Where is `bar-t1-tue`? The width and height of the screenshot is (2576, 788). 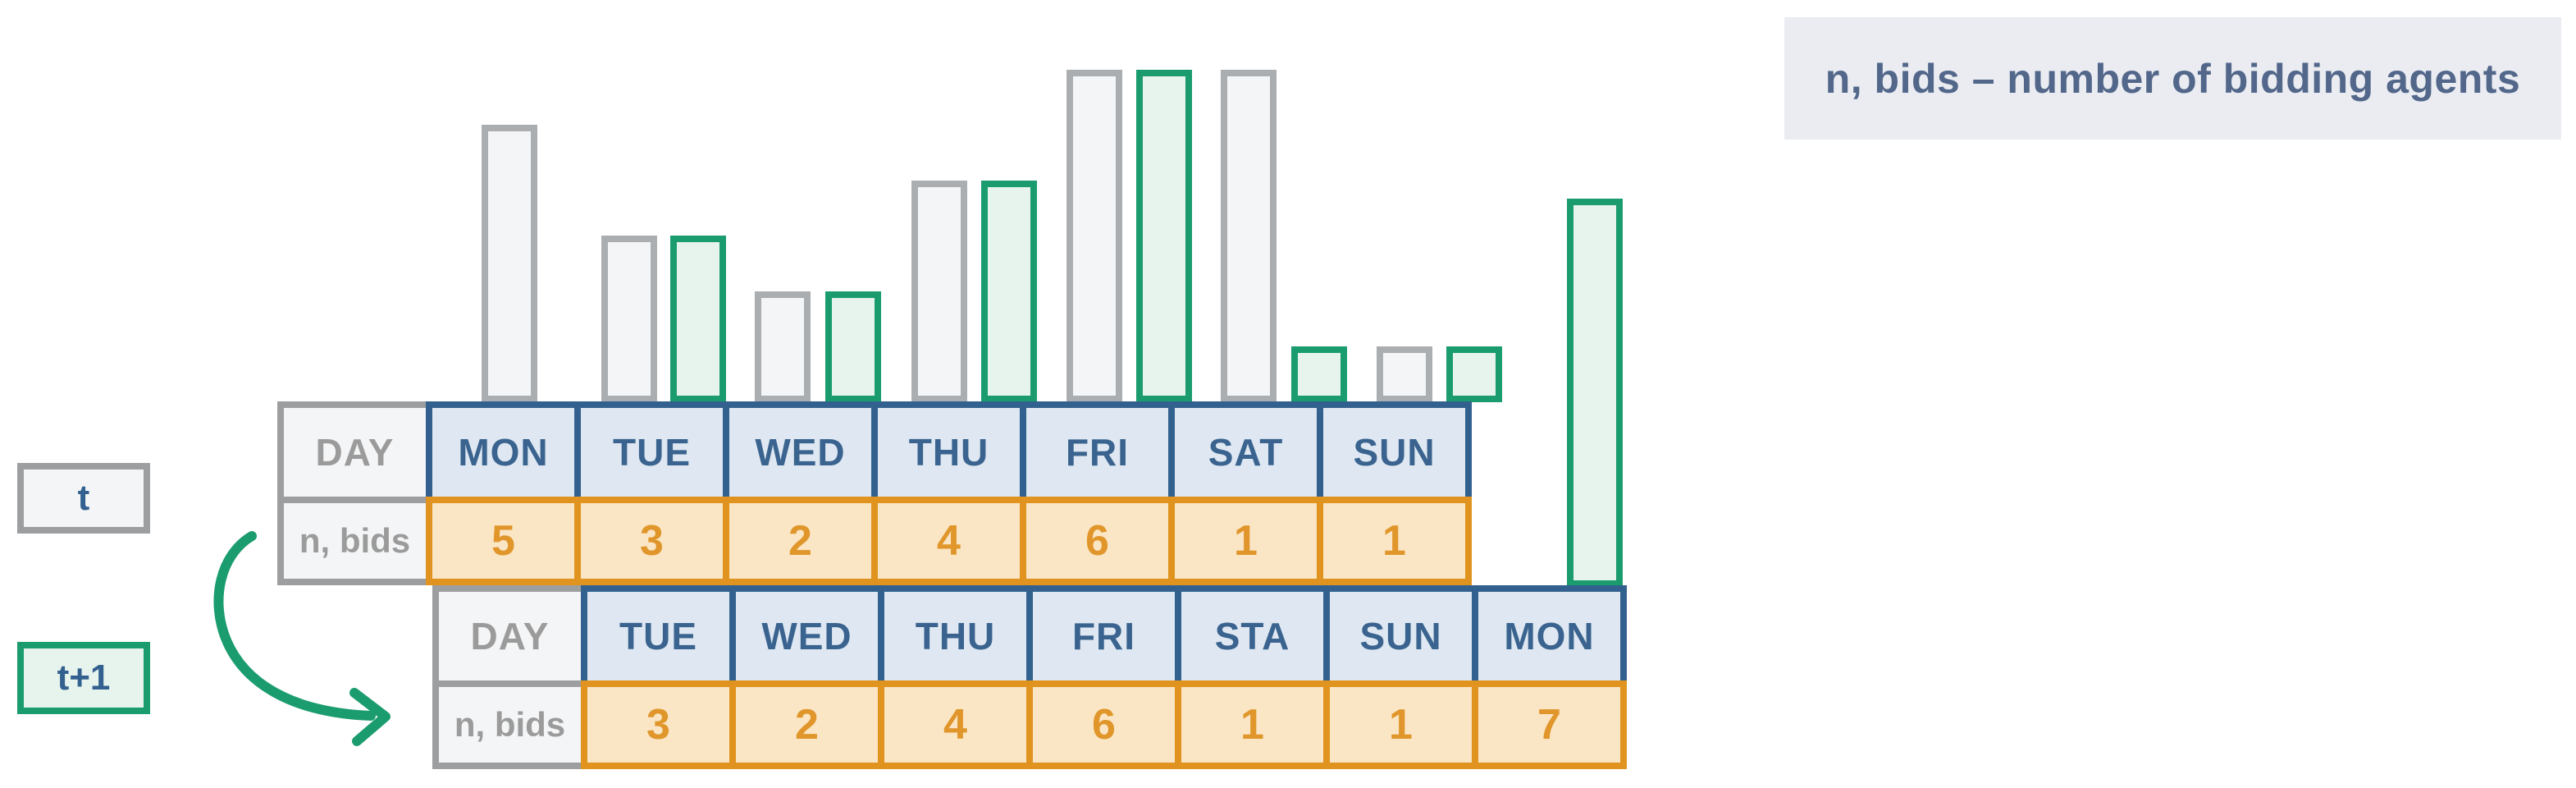 bar-t1-tue is located at coordinates (698, 319).